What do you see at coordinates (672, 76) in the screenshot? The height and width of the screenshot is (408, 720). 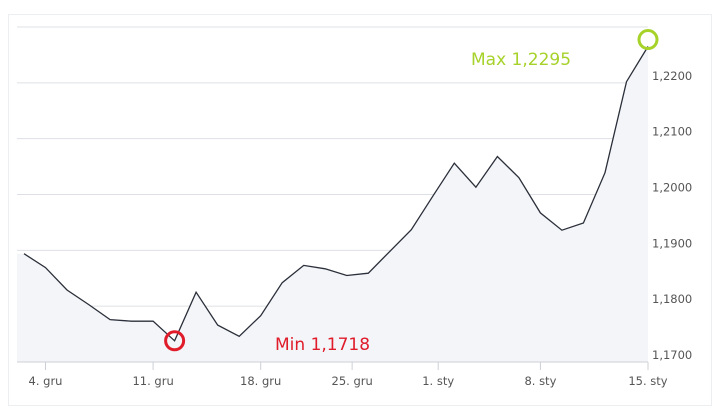 I see `y-tick-label: 1,2200` at bounding box center [672, 76].